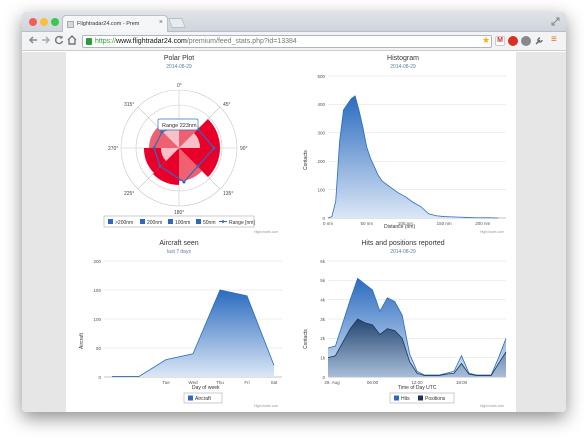 The width and height of the screenshot is (588, 440). I want to click on browser-tab: Flightradar24.com - Prem ×, so click(115, 23).